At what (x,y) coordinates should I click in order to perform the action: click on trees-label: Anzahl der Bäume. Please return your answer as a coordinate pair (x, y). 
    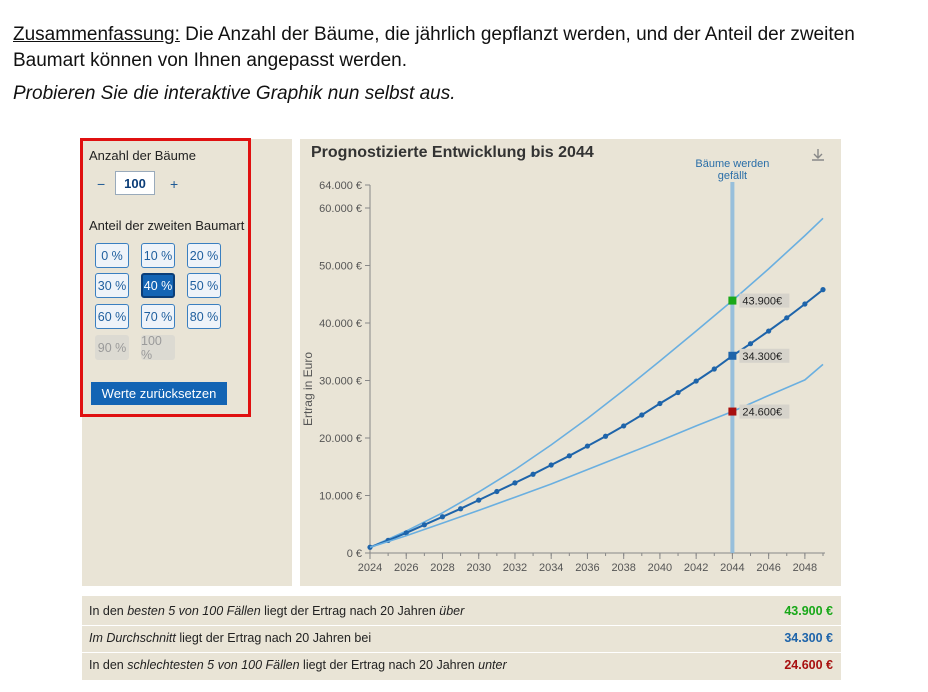
    Looking at the image, I should click on (142, 155).